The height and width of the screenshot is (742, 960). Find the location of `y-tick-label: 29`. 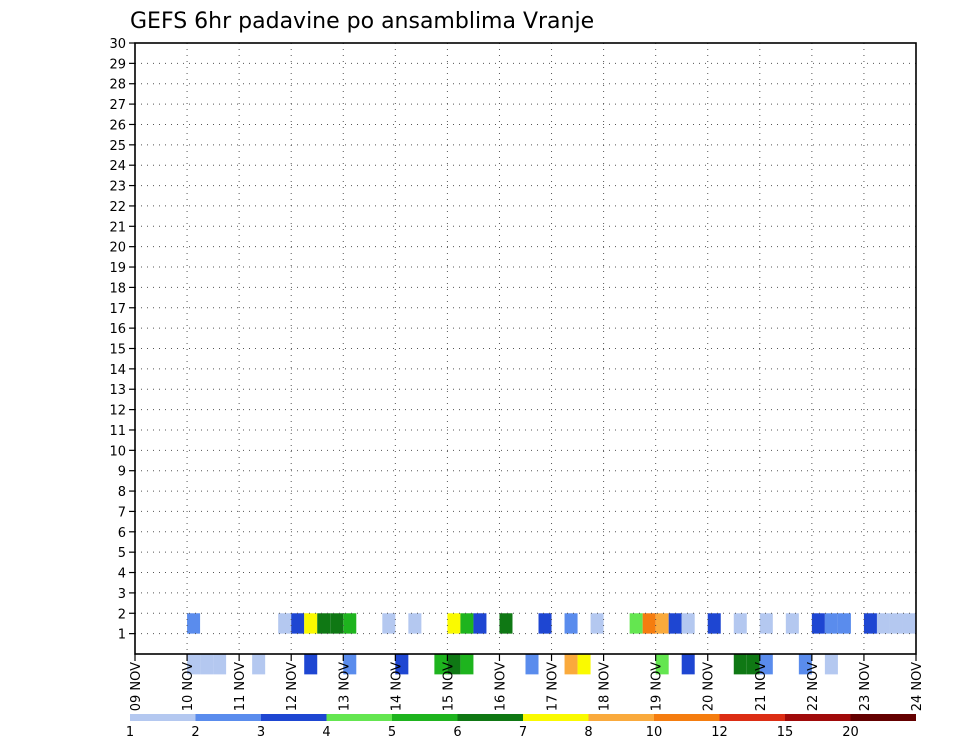

y-tick-label: 29 is located at coordinates (117, 64).